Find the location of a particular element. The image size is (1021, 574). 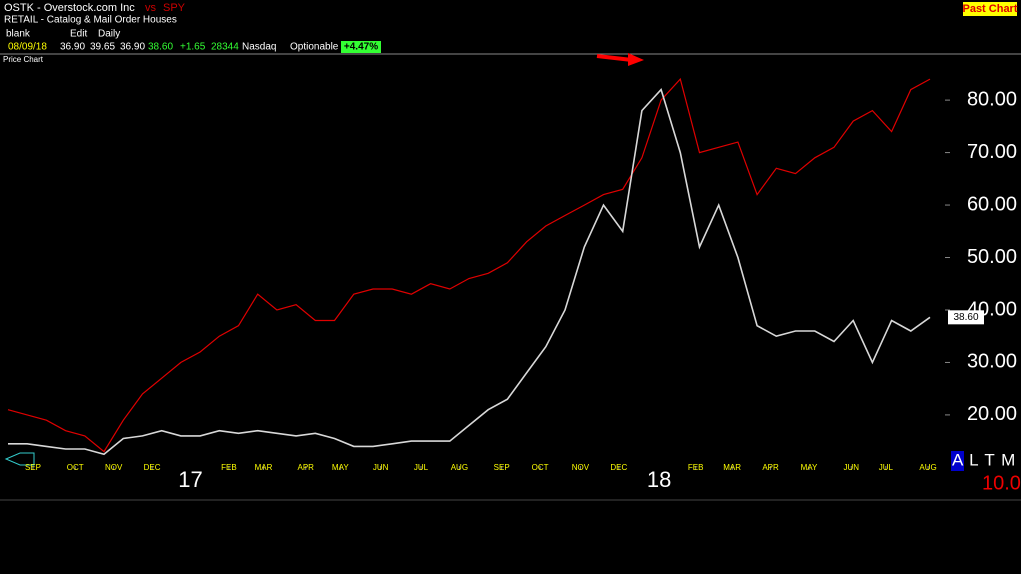

toolbar-item: Edit is located at coordinates (78, 34).